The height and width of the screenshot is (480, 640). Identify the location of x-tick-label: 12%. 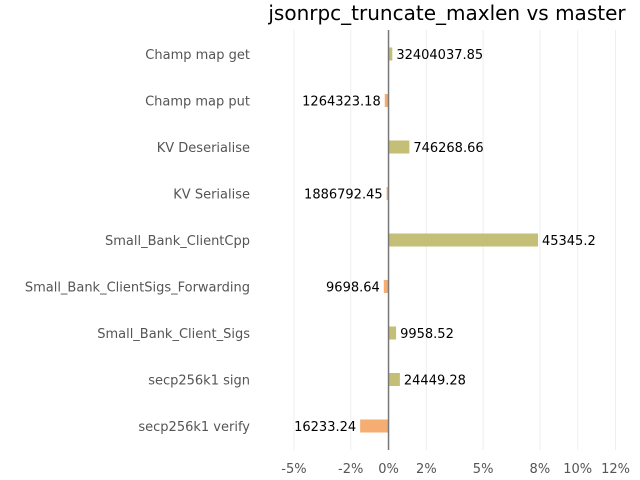
(615, 469).